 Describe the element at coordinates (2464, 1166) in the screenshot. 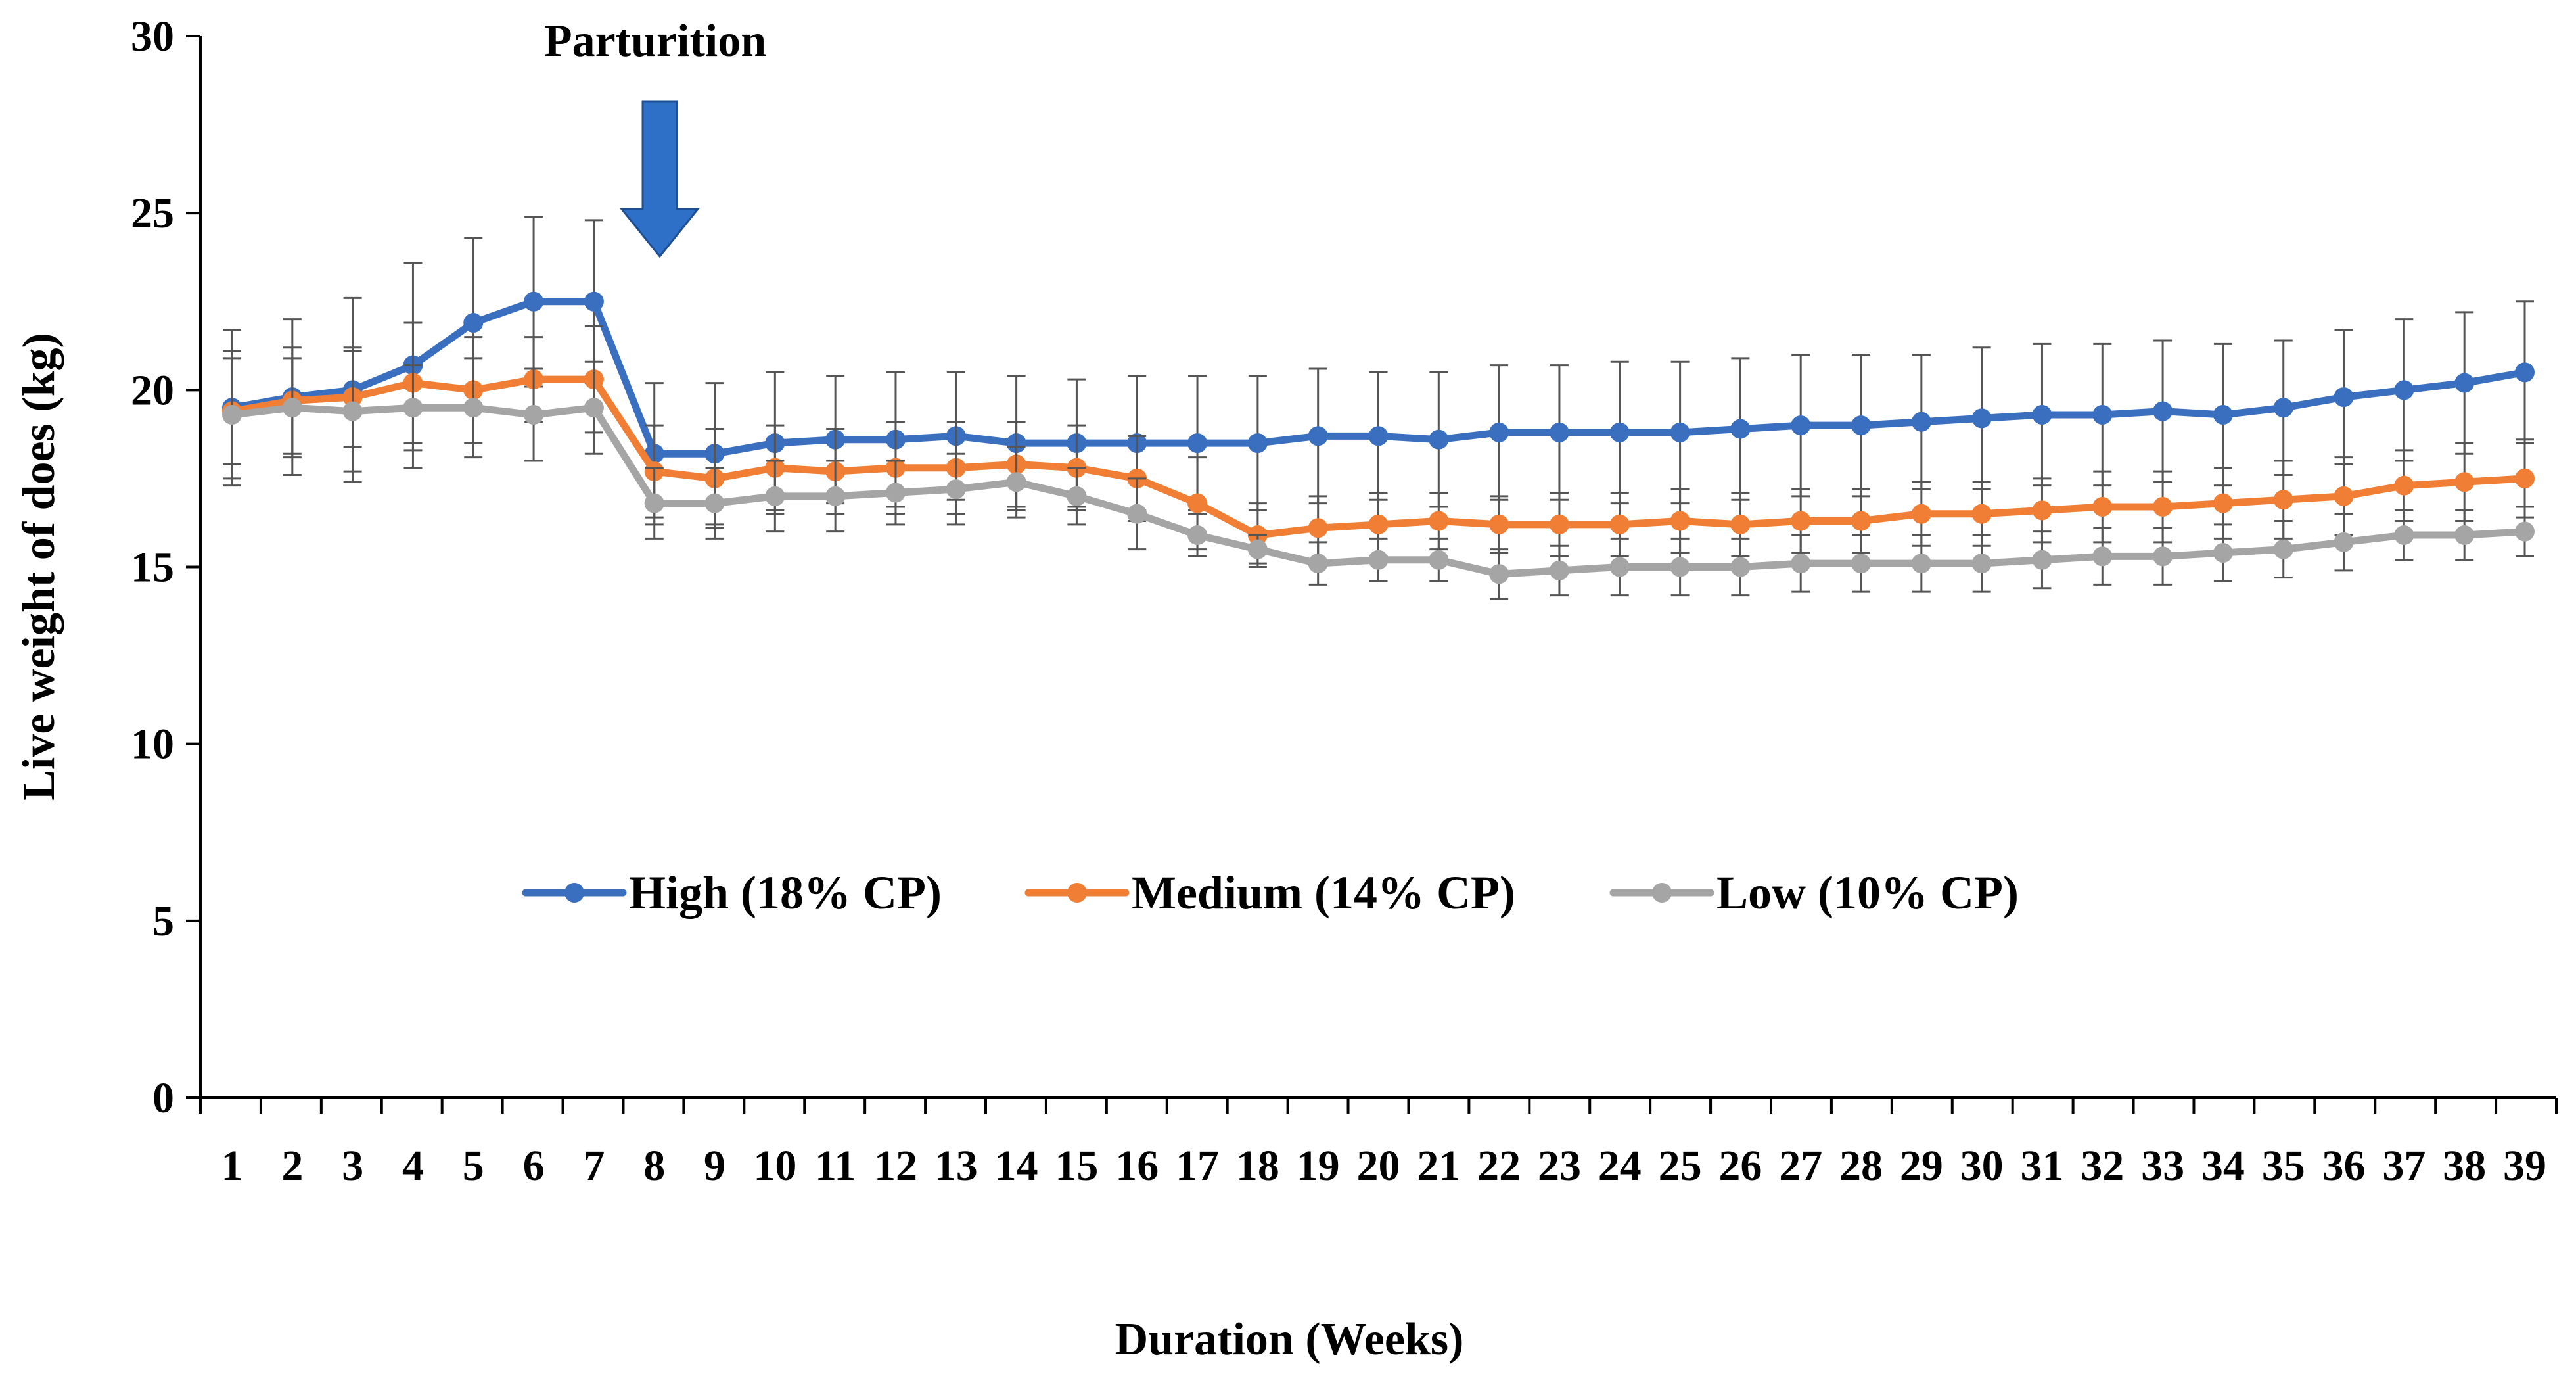

I see `x-tick-label: 38` at that location.